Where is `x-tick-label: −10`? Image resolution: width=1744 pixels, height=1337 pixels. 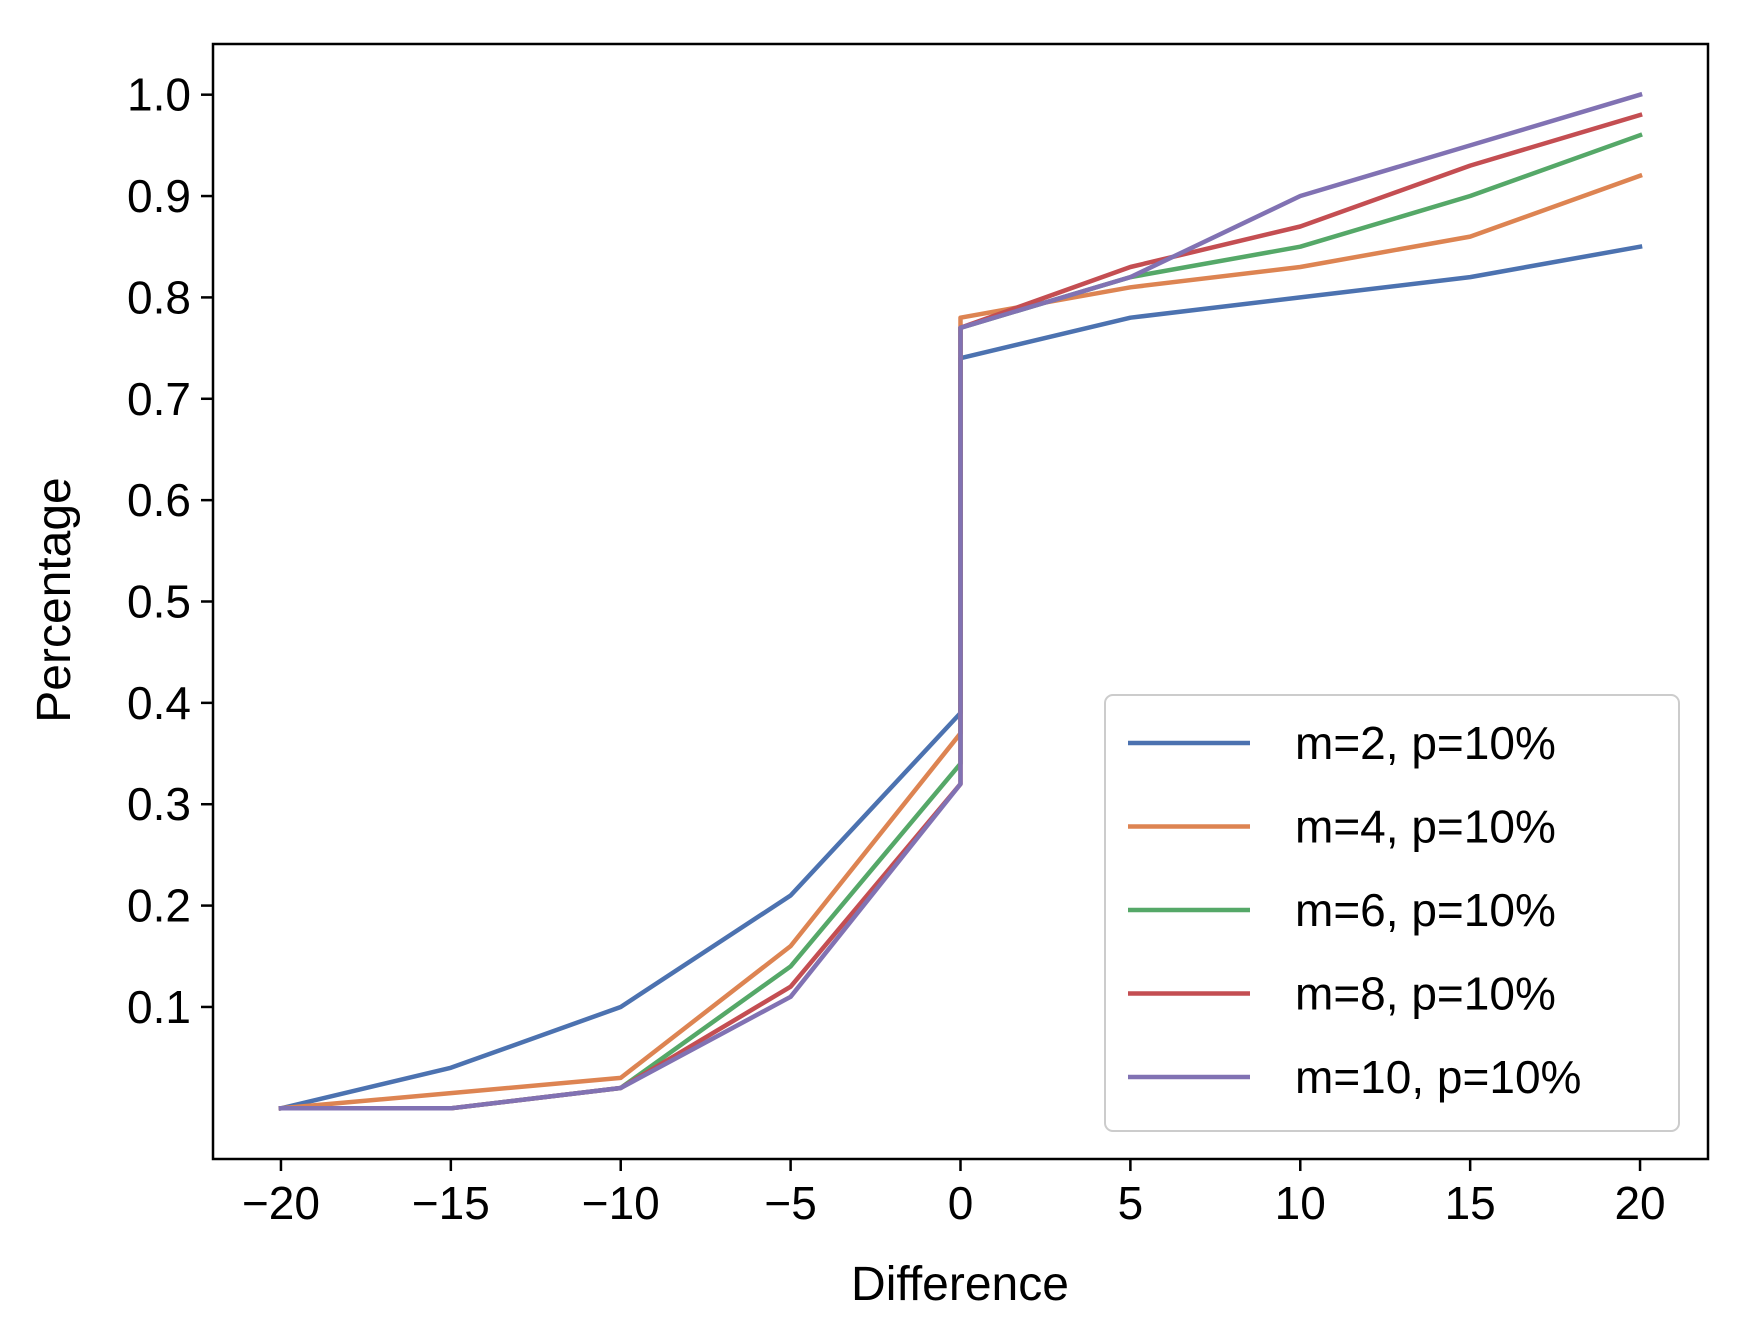
x-tick-label: −10 is located at coordinates (621, 1203).